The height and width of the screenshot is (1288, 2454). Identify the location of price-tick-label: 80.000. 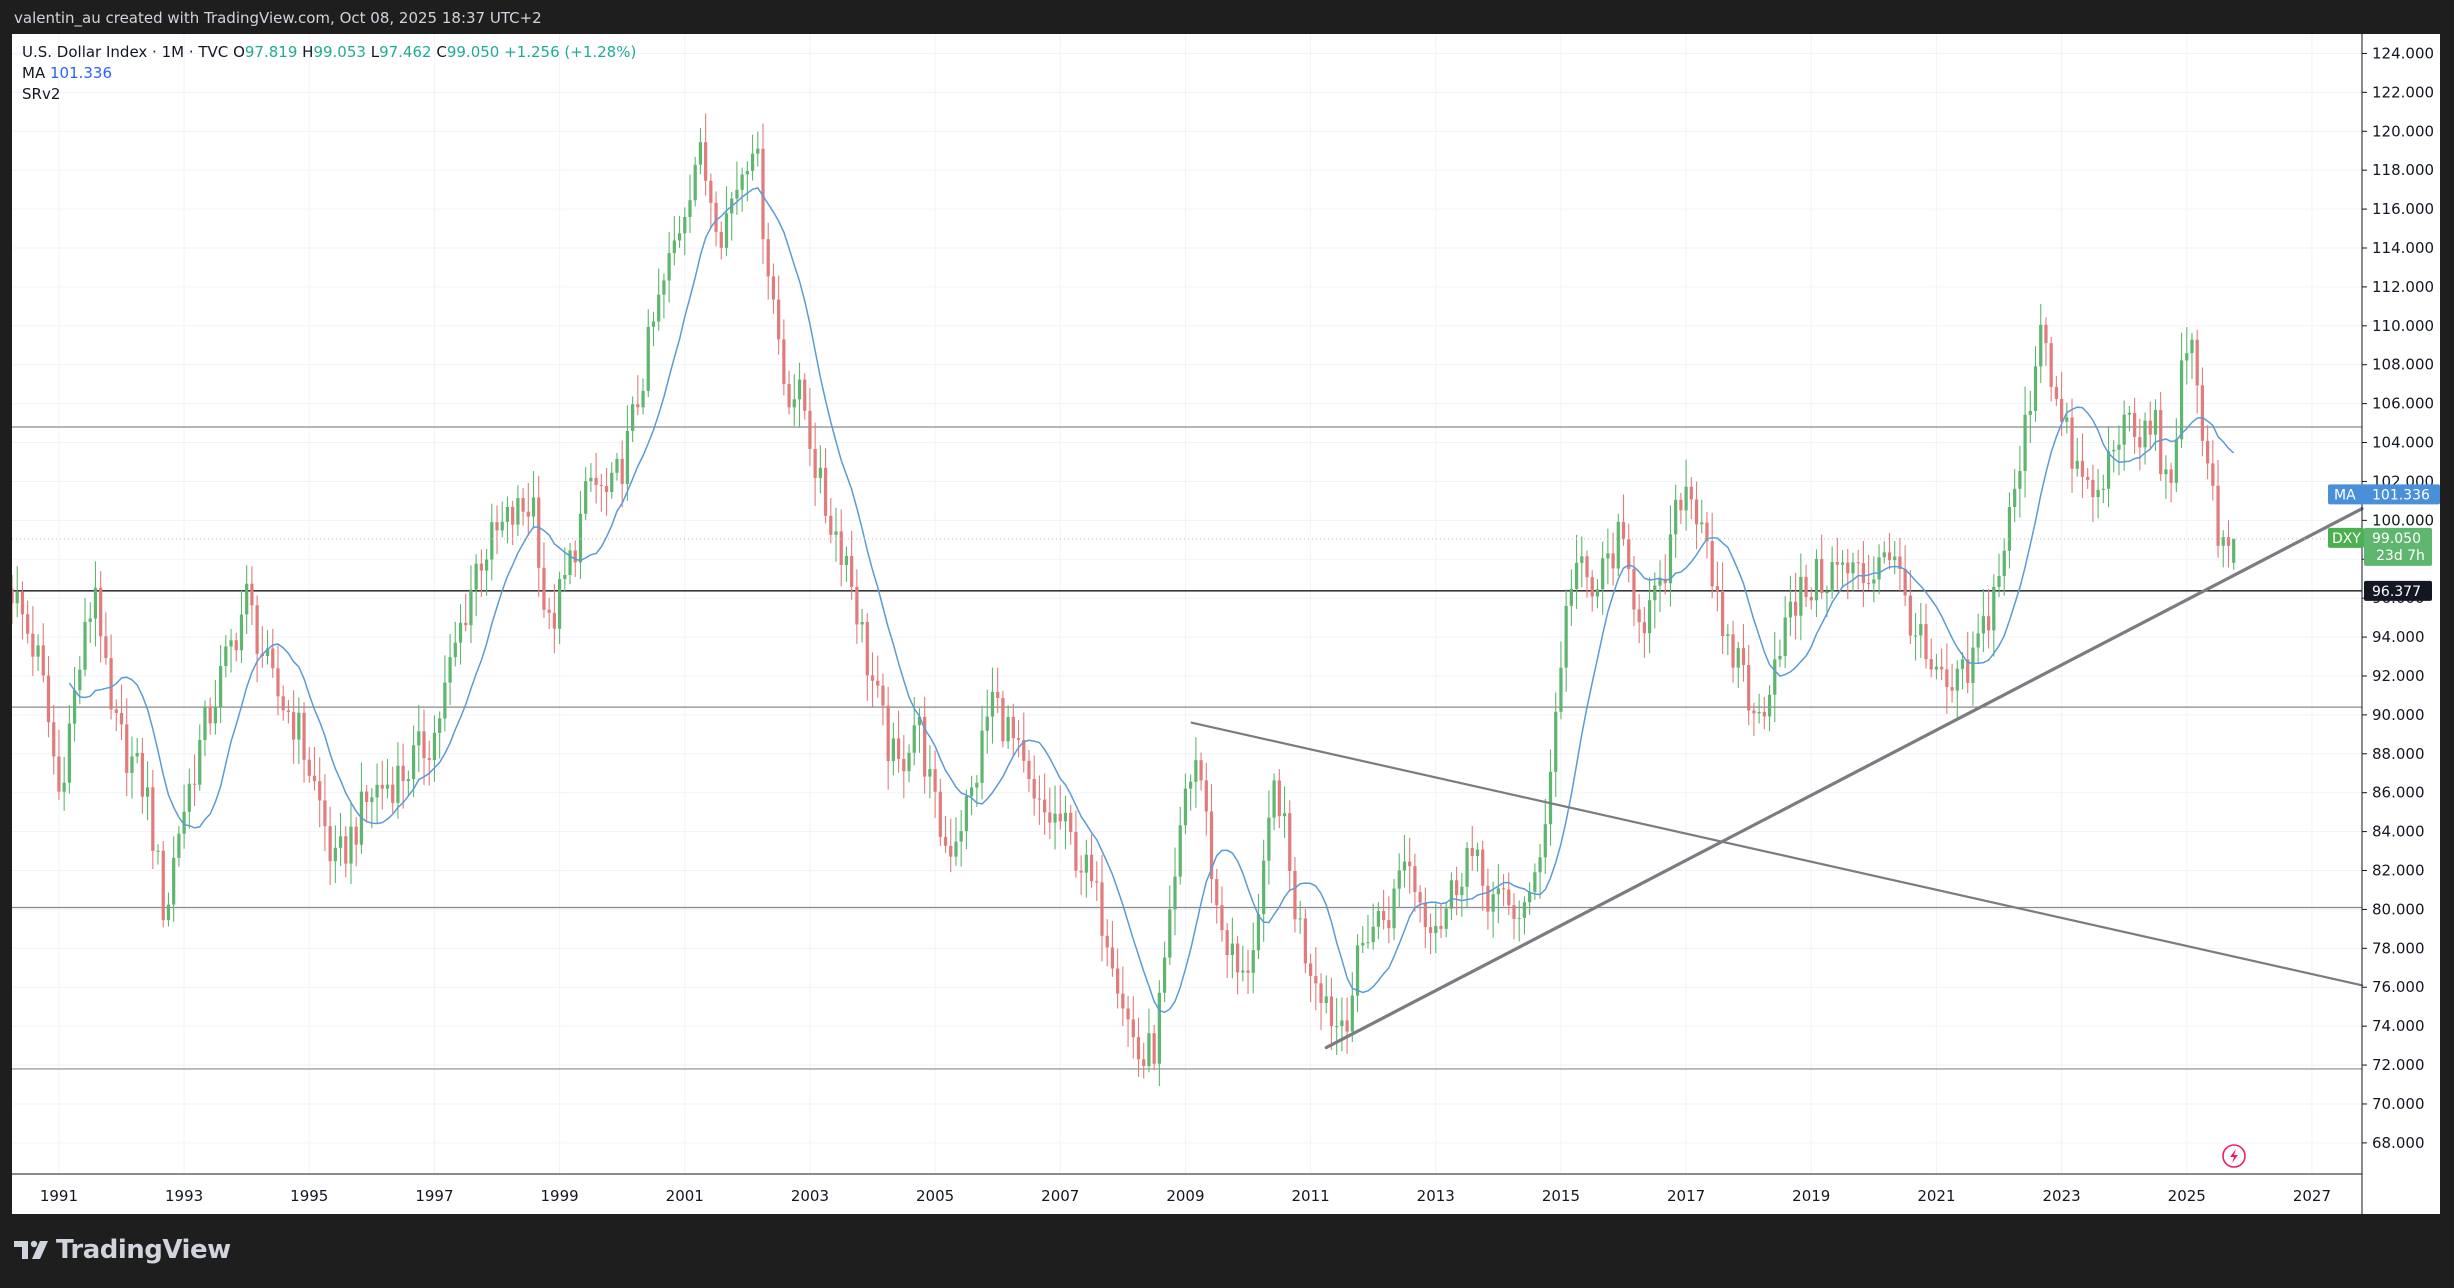
(2398, 909).